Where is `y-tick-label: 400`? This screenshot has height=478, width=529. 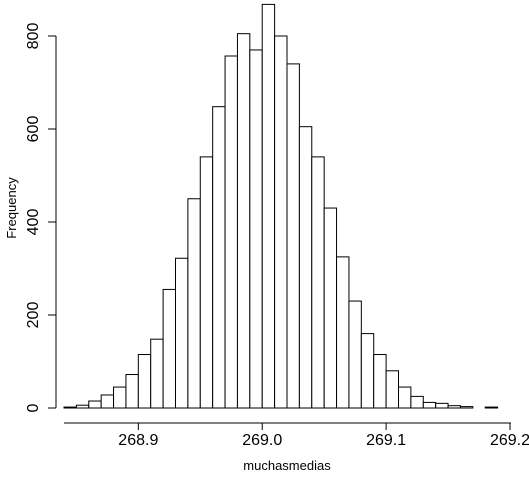 y-tick-label: 400 is located at coordinates (33, 222).